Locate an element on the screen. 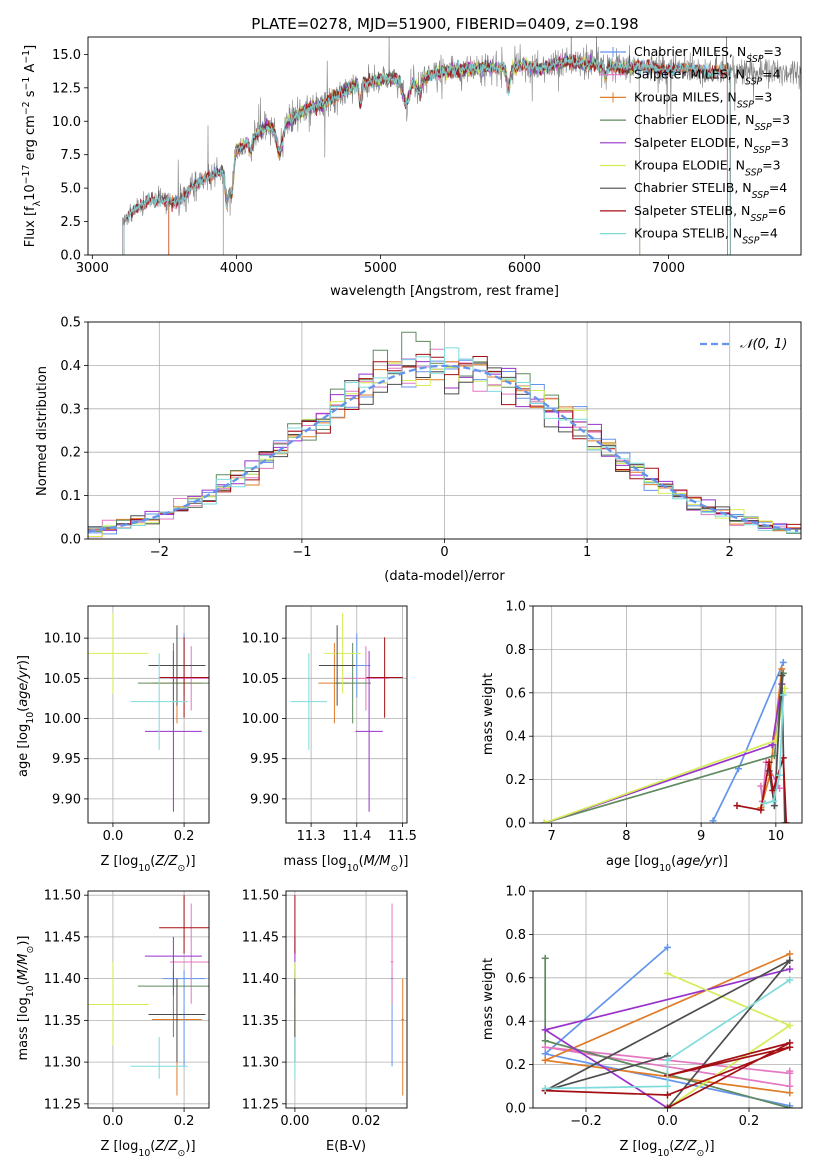 The width and height of the screenshot is (819, 1170). x-tick-label: 2 is located at coordinates (730, 552).